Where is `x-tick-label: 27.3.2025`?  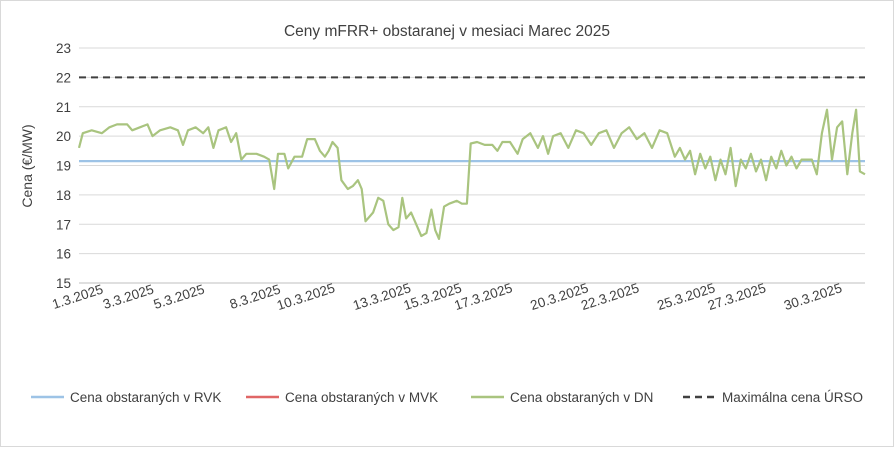
x-tick-label: 27.3.2025 is located at coordinates (737, 296).